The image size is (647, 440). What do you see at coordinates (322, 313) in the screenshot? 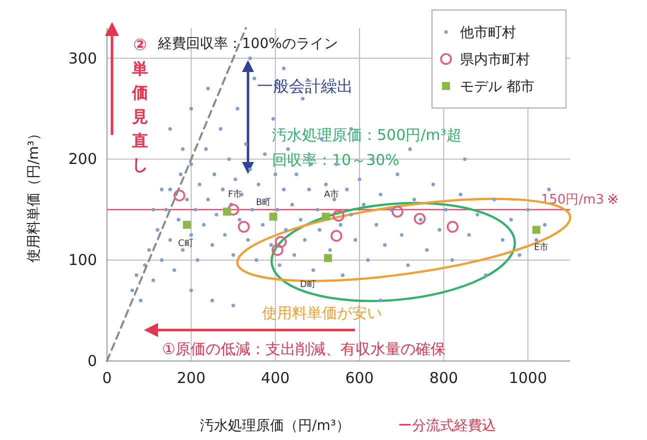
I see `annotation: 使用料単価が安い` at bounding box center [322, 313].